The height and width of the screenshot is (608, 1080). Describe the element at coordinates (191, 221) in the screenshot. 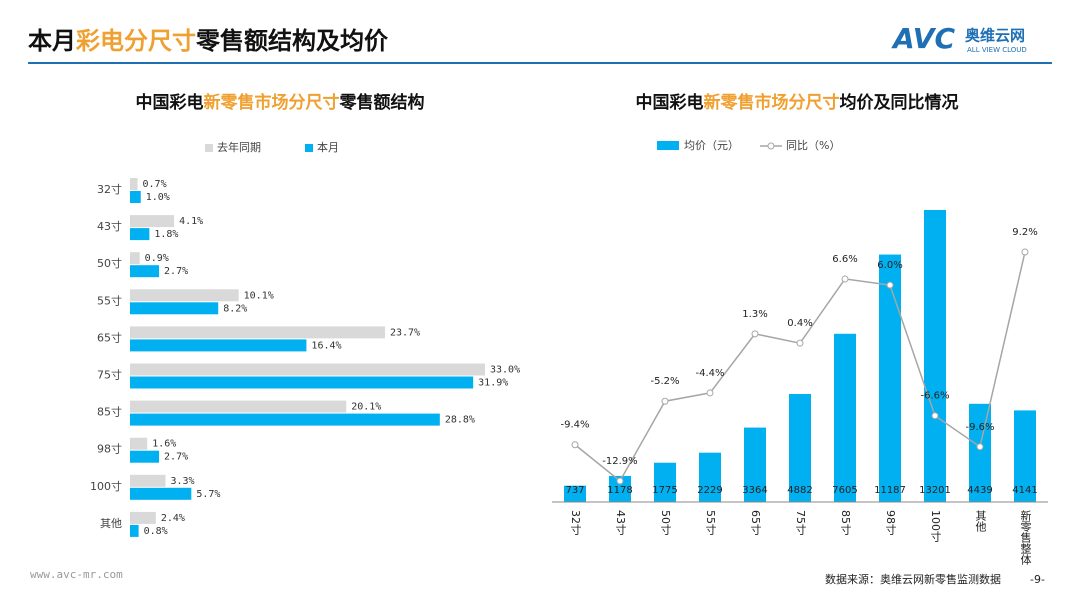

I see `value-label: 4.1%` at that location.